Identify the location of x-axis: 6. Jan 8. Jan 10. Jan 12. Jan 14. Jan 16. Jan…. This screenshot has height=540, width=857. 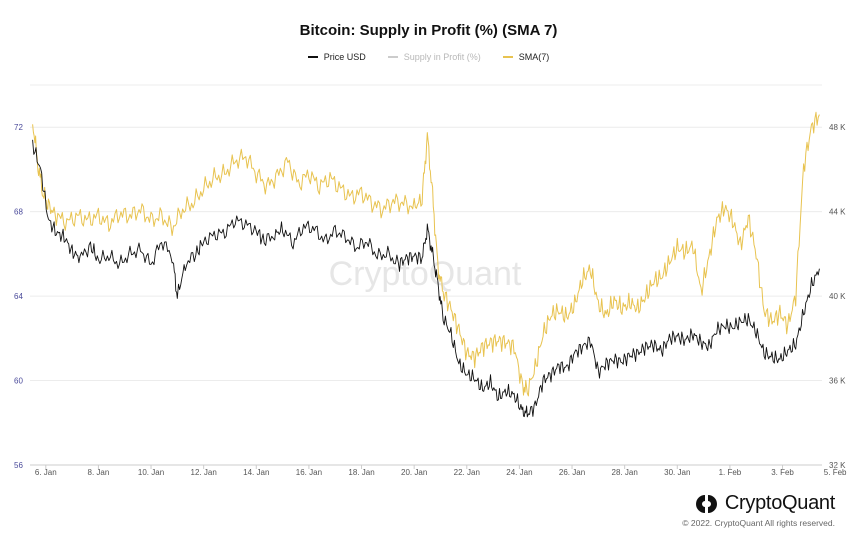
(438, 470).